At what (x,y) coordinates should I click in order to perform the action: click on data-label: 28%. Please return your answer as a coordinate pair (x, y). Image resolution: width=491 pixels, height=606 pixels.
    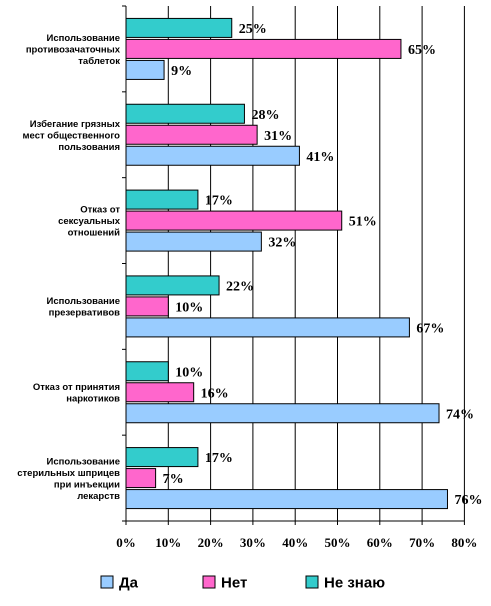
    Looking at the image, I should click on (265, 115).